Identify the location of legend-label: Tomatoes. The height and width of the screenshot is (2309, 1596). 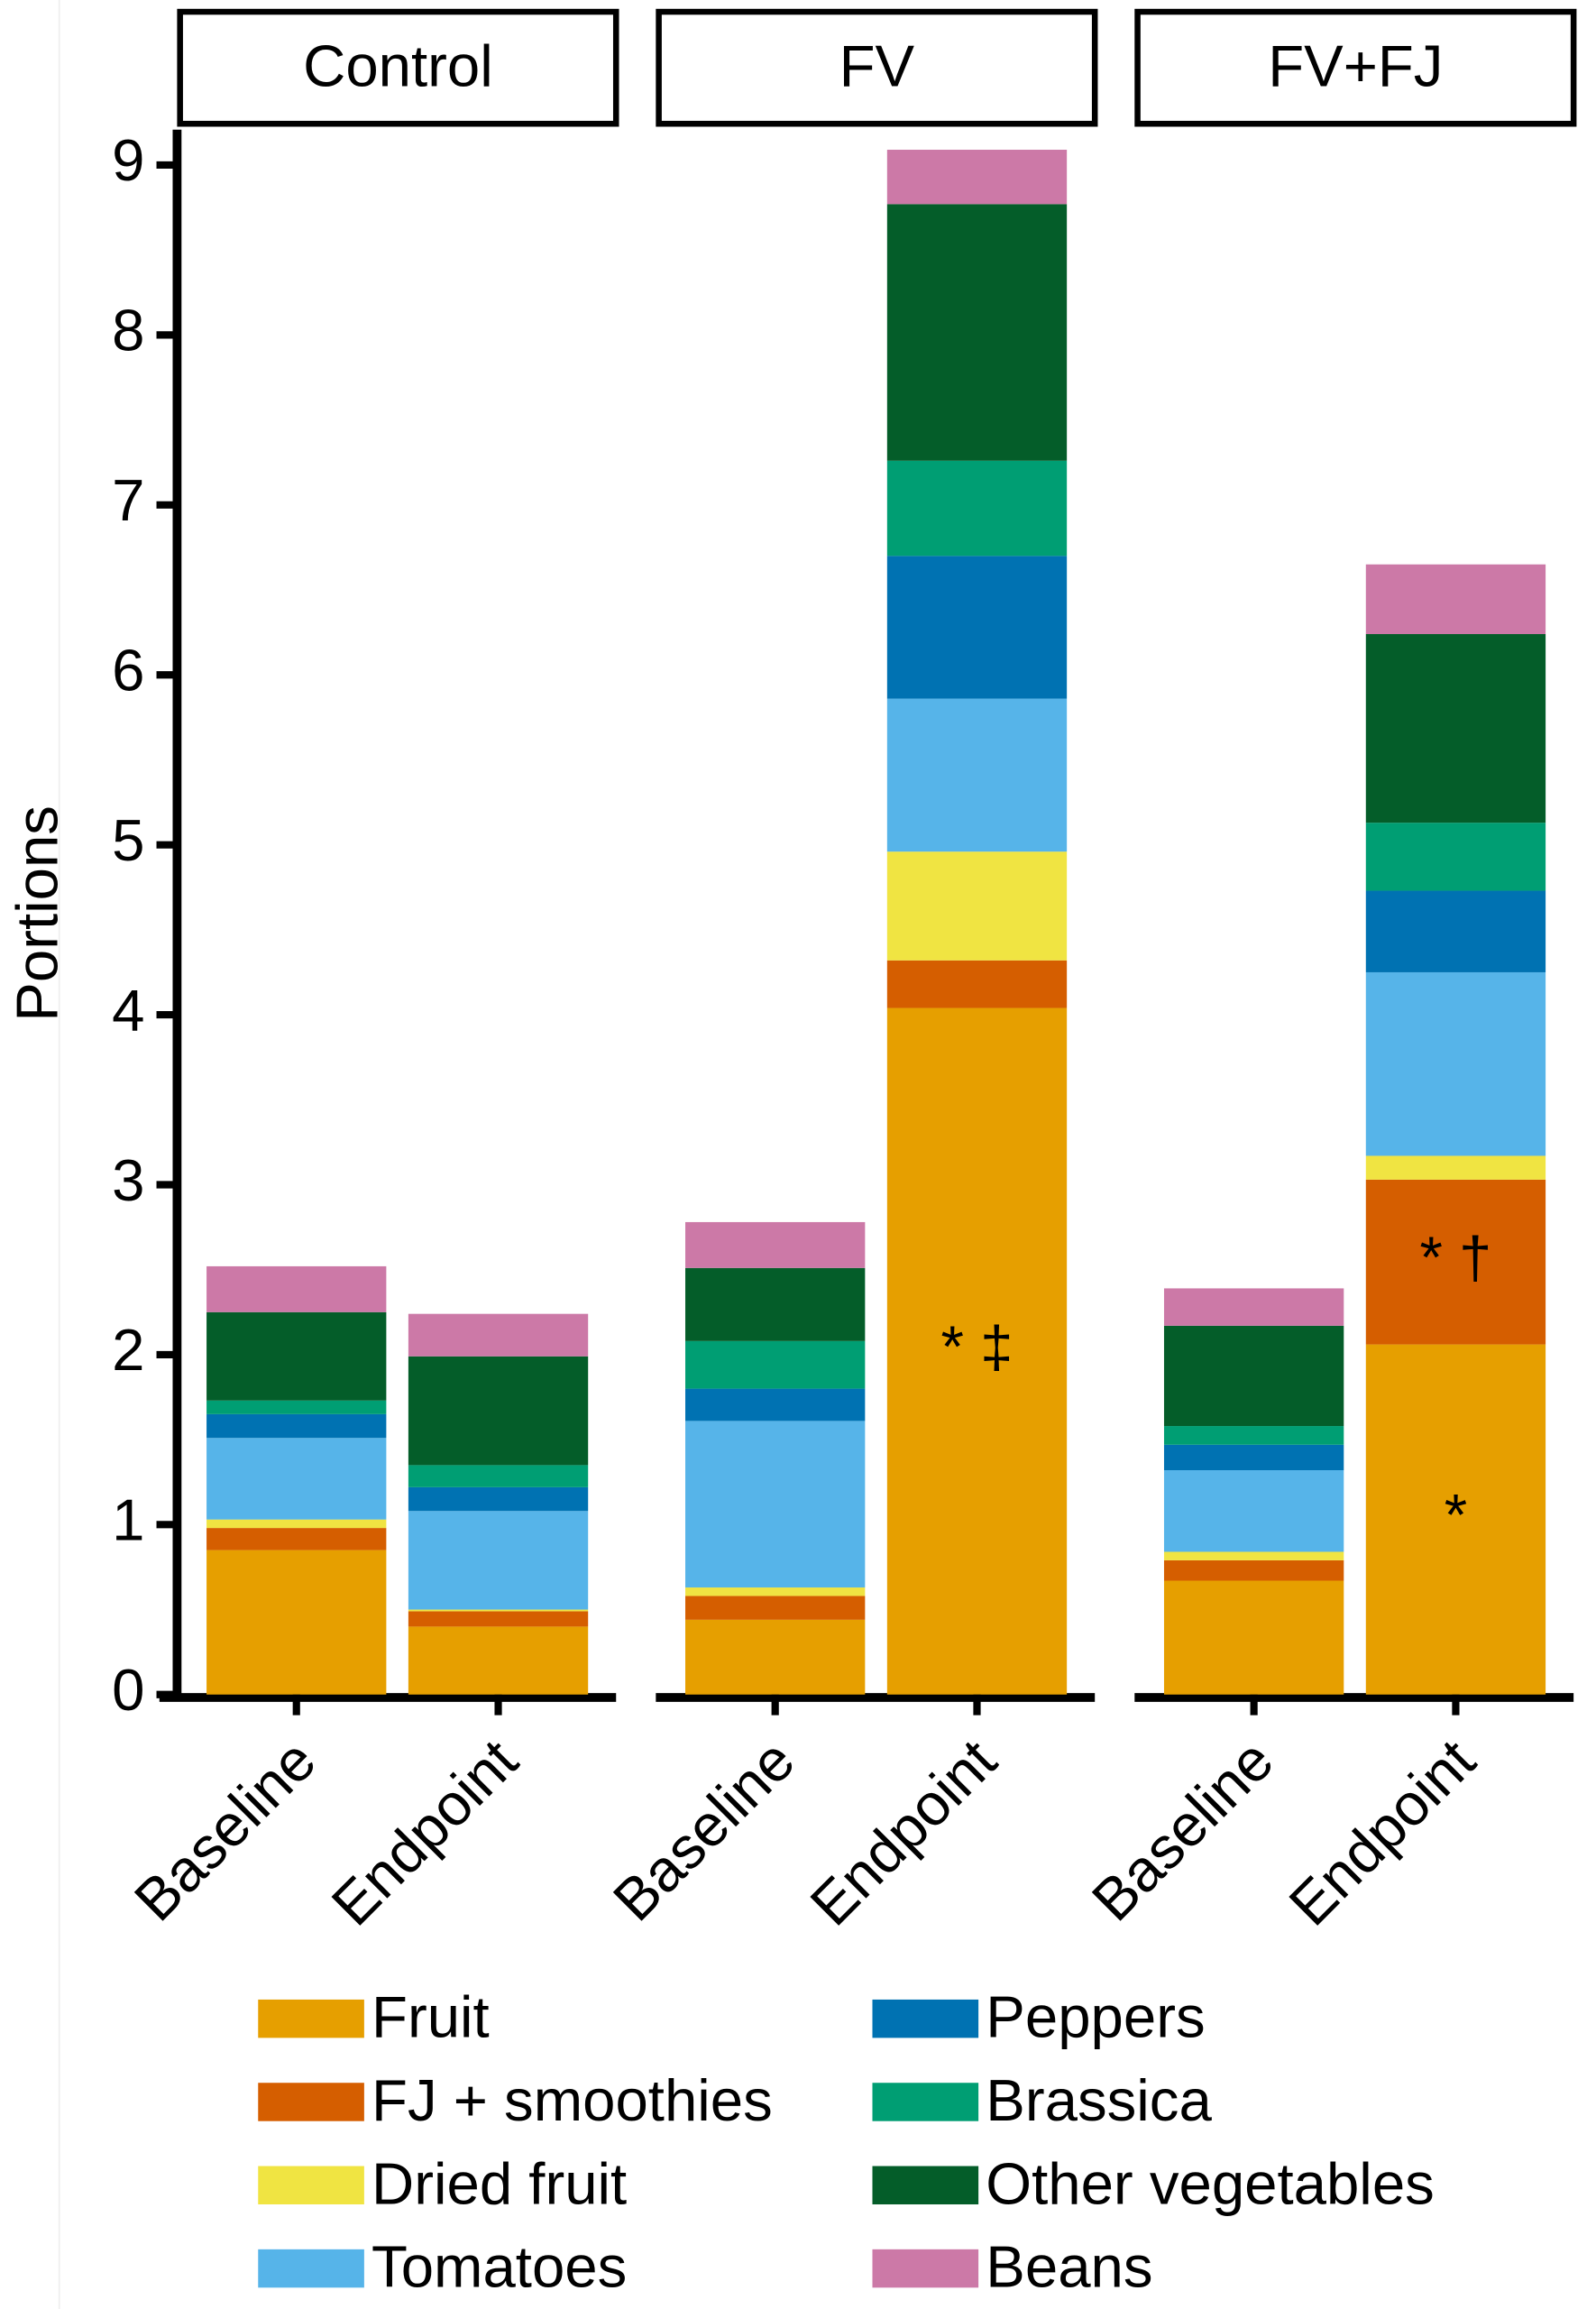
(499, 2267).